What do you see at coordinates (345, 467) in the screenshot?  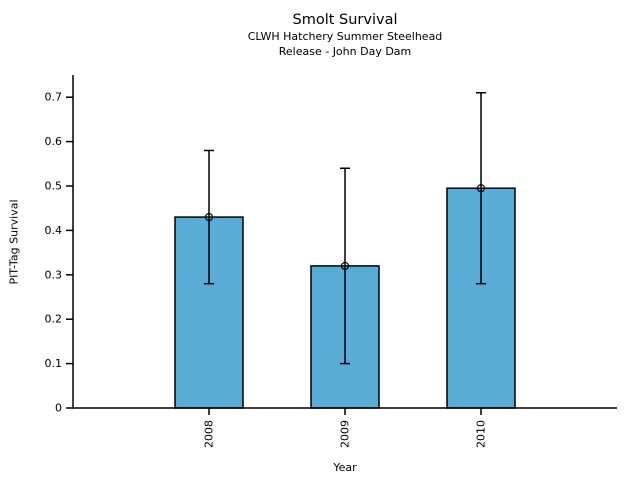 I see `x-axis-label: Year` at bounding box center [345, 467].